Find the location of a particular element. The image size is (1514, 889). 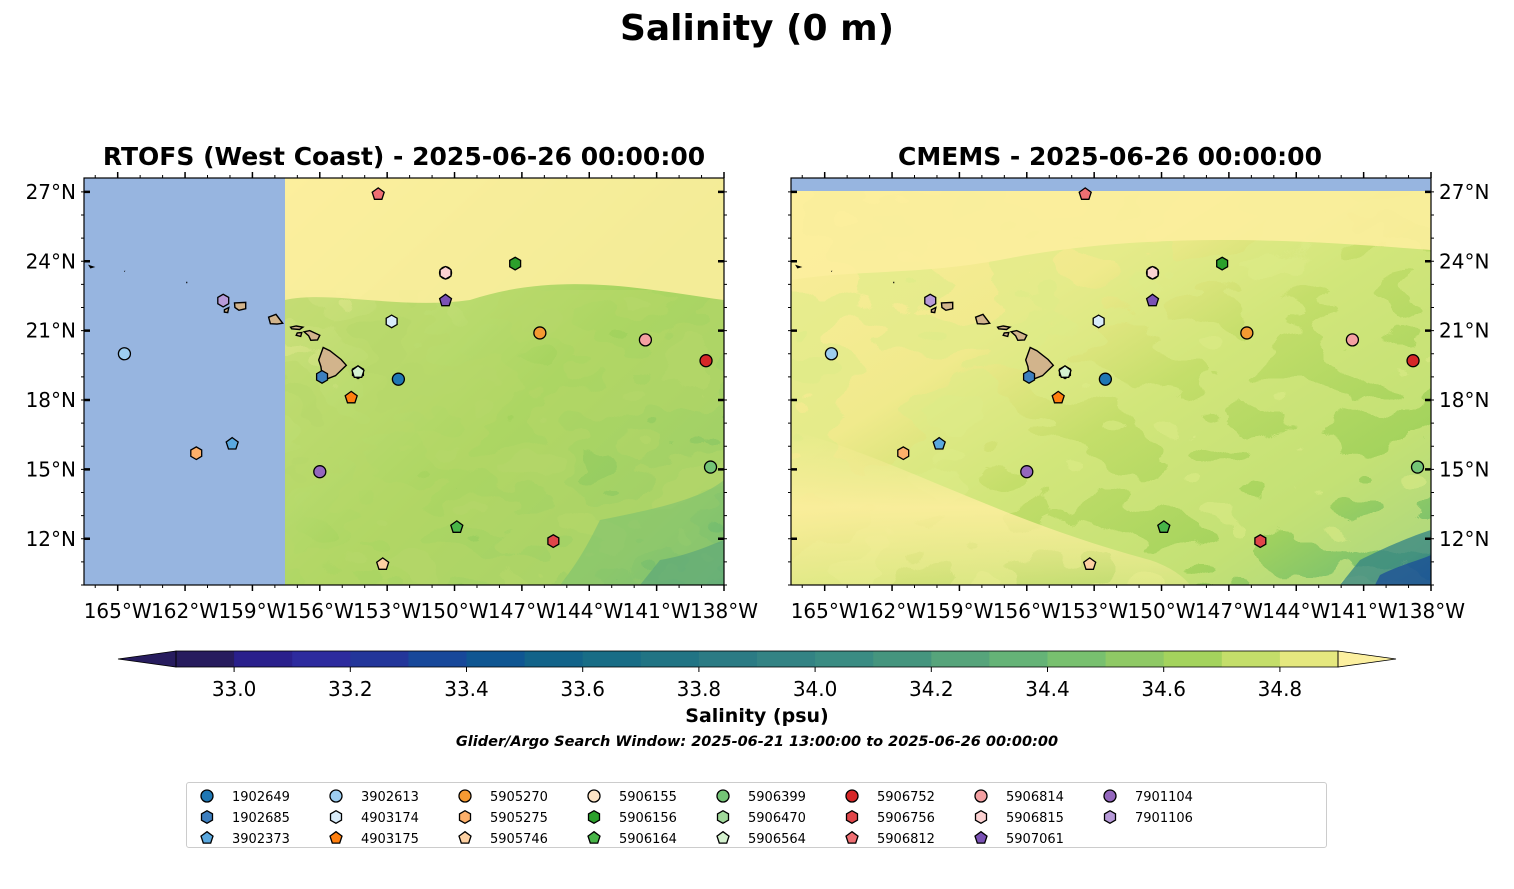

cmems-x-tick-label: 150°W is located at coordinates (1162, 611).